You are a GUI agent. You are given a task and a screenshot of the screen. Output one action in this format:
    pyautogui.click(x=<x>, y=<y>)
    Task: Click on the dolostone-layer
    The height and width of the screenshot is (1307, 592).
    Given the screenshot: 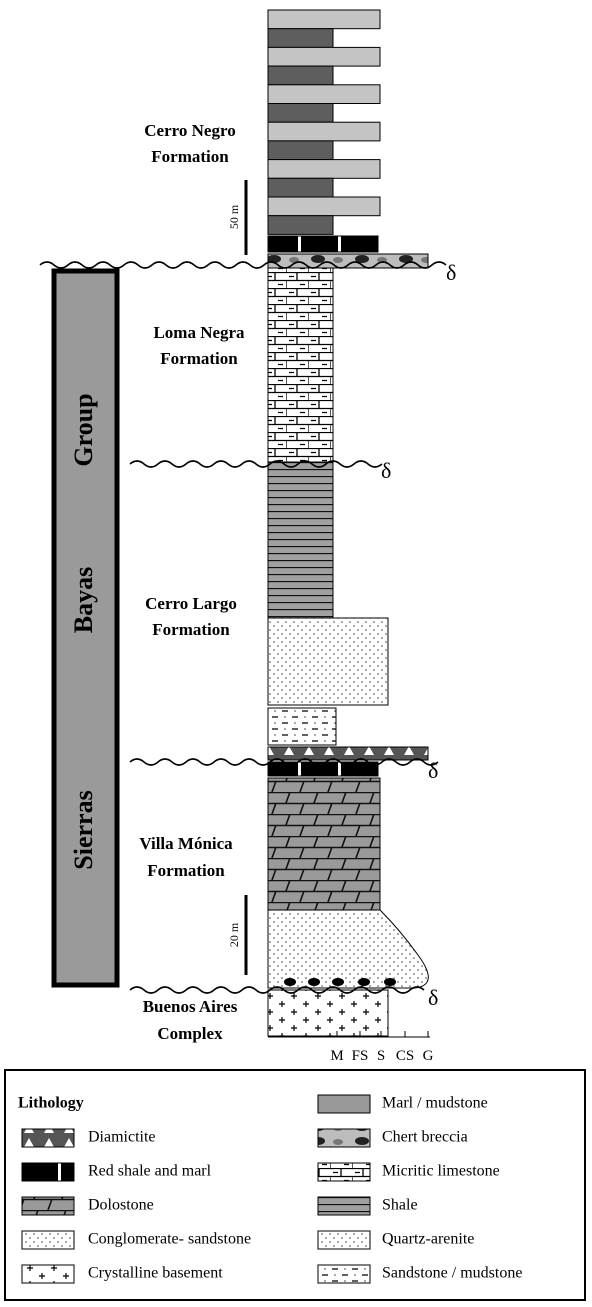 What is the action you would take?
    pyautogui.click(x=324, y=844)
    